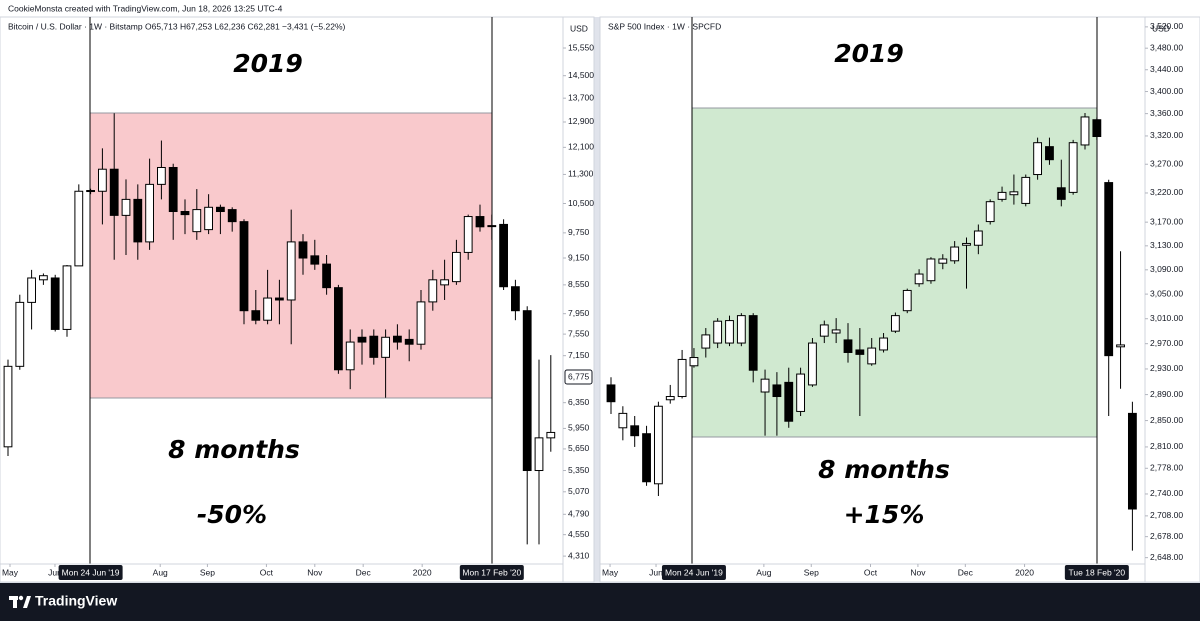 The image size is (1200, 621). Describe the element at coordinates (884, 469) in the screenshot. I see `annotation: 8 months` at that location.